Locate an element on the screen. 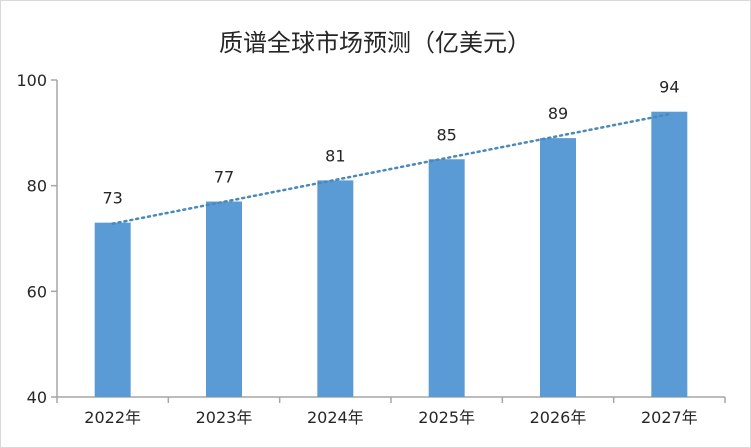  y-tick-label: 80 is located at coordinates (37, 186).